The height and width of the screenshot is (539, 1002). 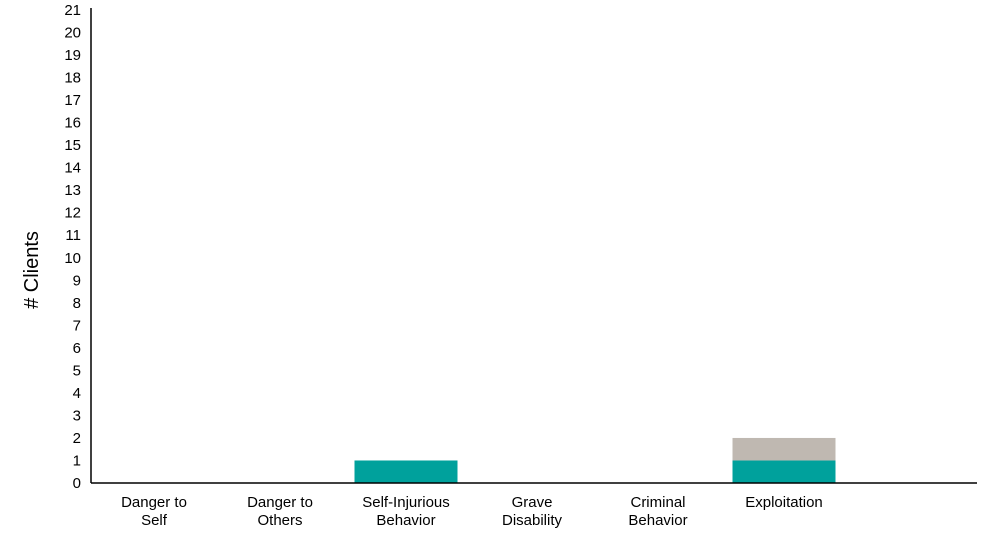 I want to click on y-tick-label: 13, so click(x=72, y=190).